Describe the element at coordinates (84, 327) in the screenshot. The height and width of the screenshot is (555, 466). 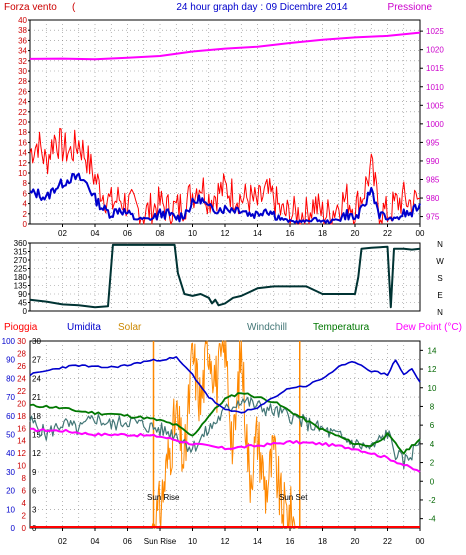
I see `legend-umidita: Umidita` at that location.